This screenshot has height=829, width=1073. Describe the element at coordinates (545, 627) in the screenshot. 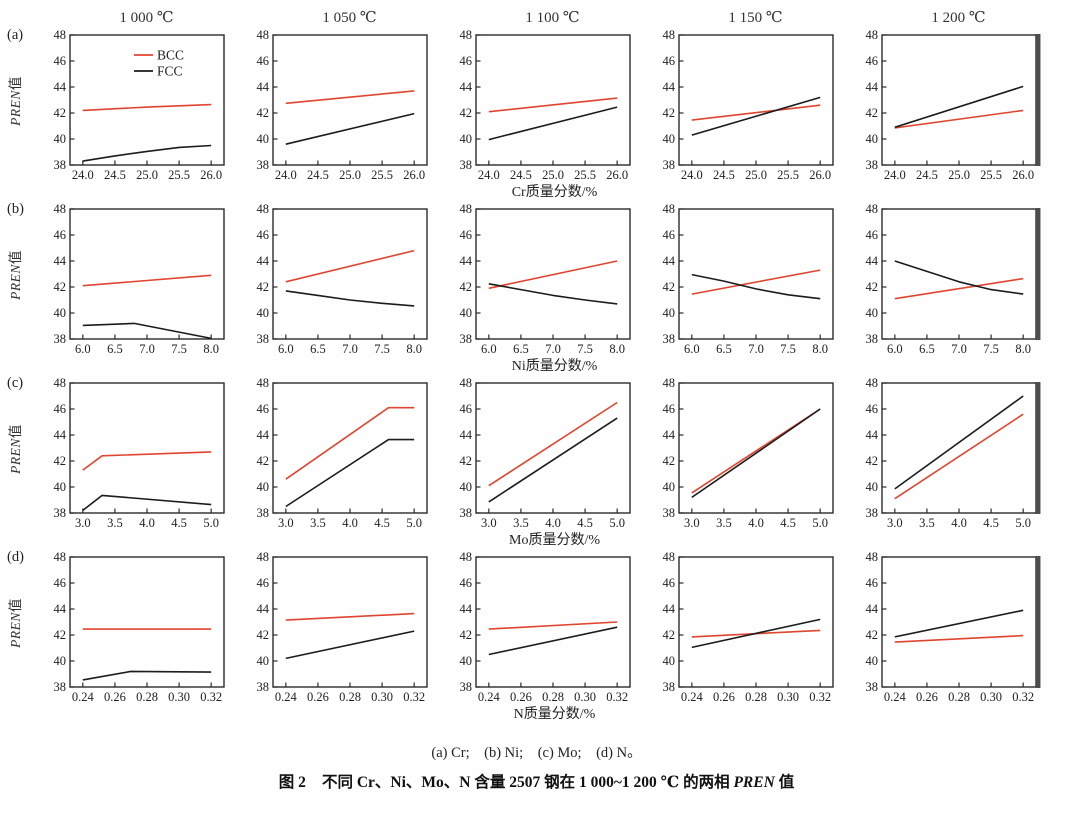

I see `panel-N-1 100 ℃: 38 40 42 44 46 48 0.24 0.26 0.28 0.30 0.32` at that location.